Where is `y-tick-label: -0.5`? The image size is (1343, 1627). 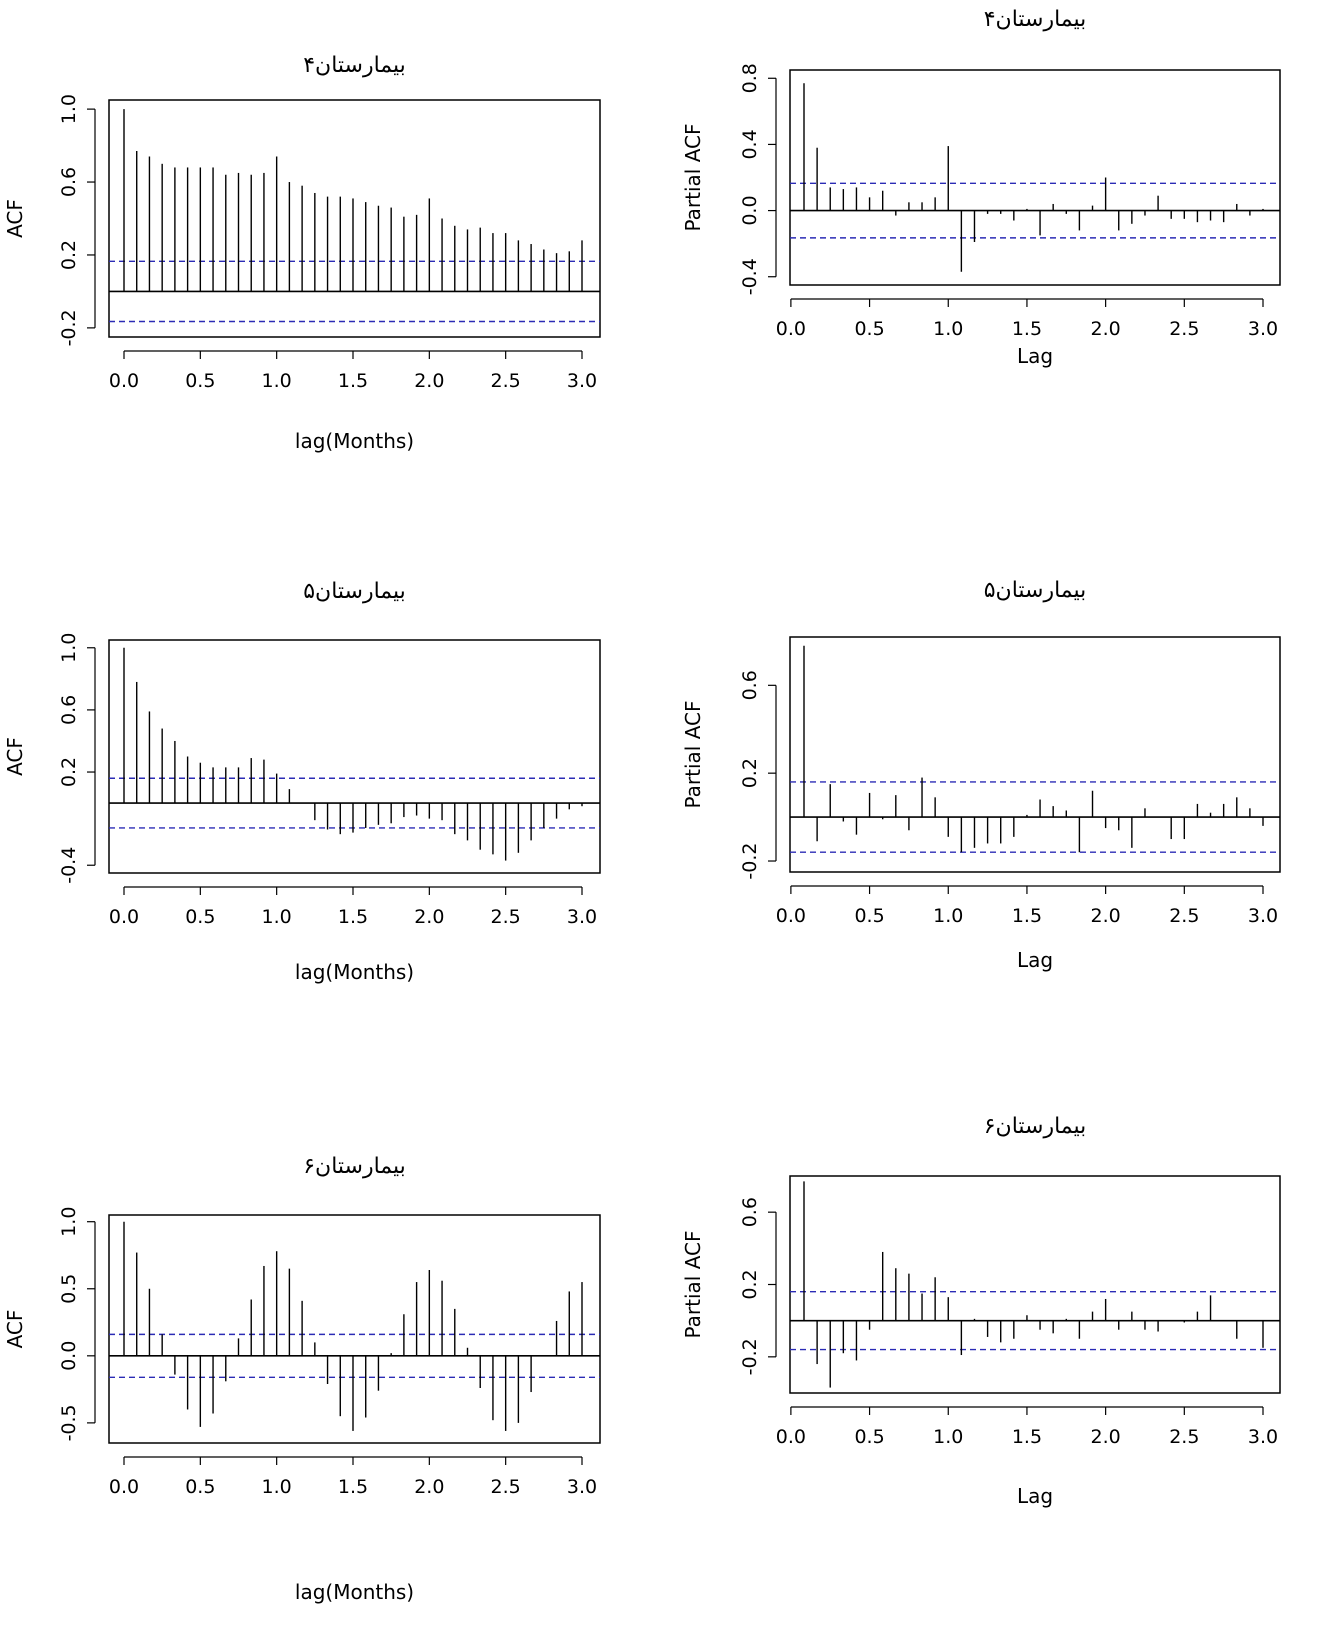 y-tick-label: -0.5 is located at coordinates (69, 1422).